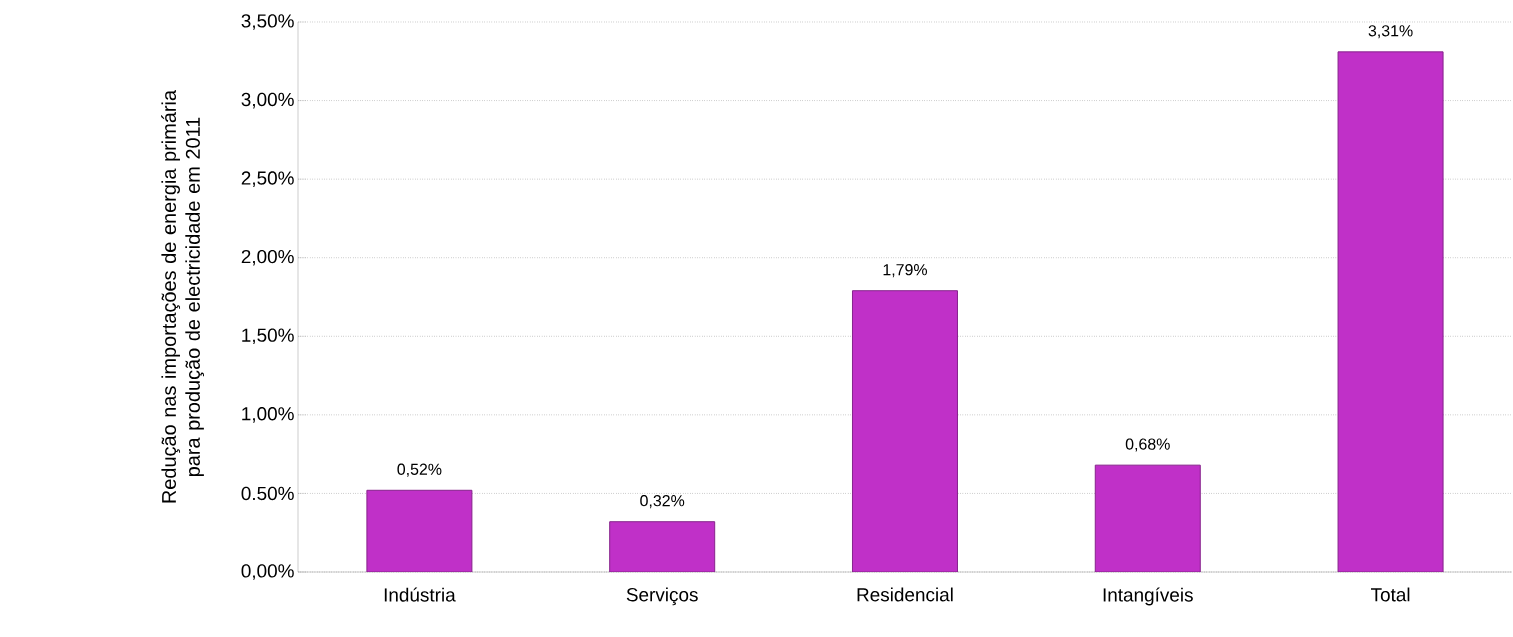  What do you see at coordinates (1148, 596) in the screenshot?
I see `x-tick-label: Intangíveis` at bounding box center [1148, 596].